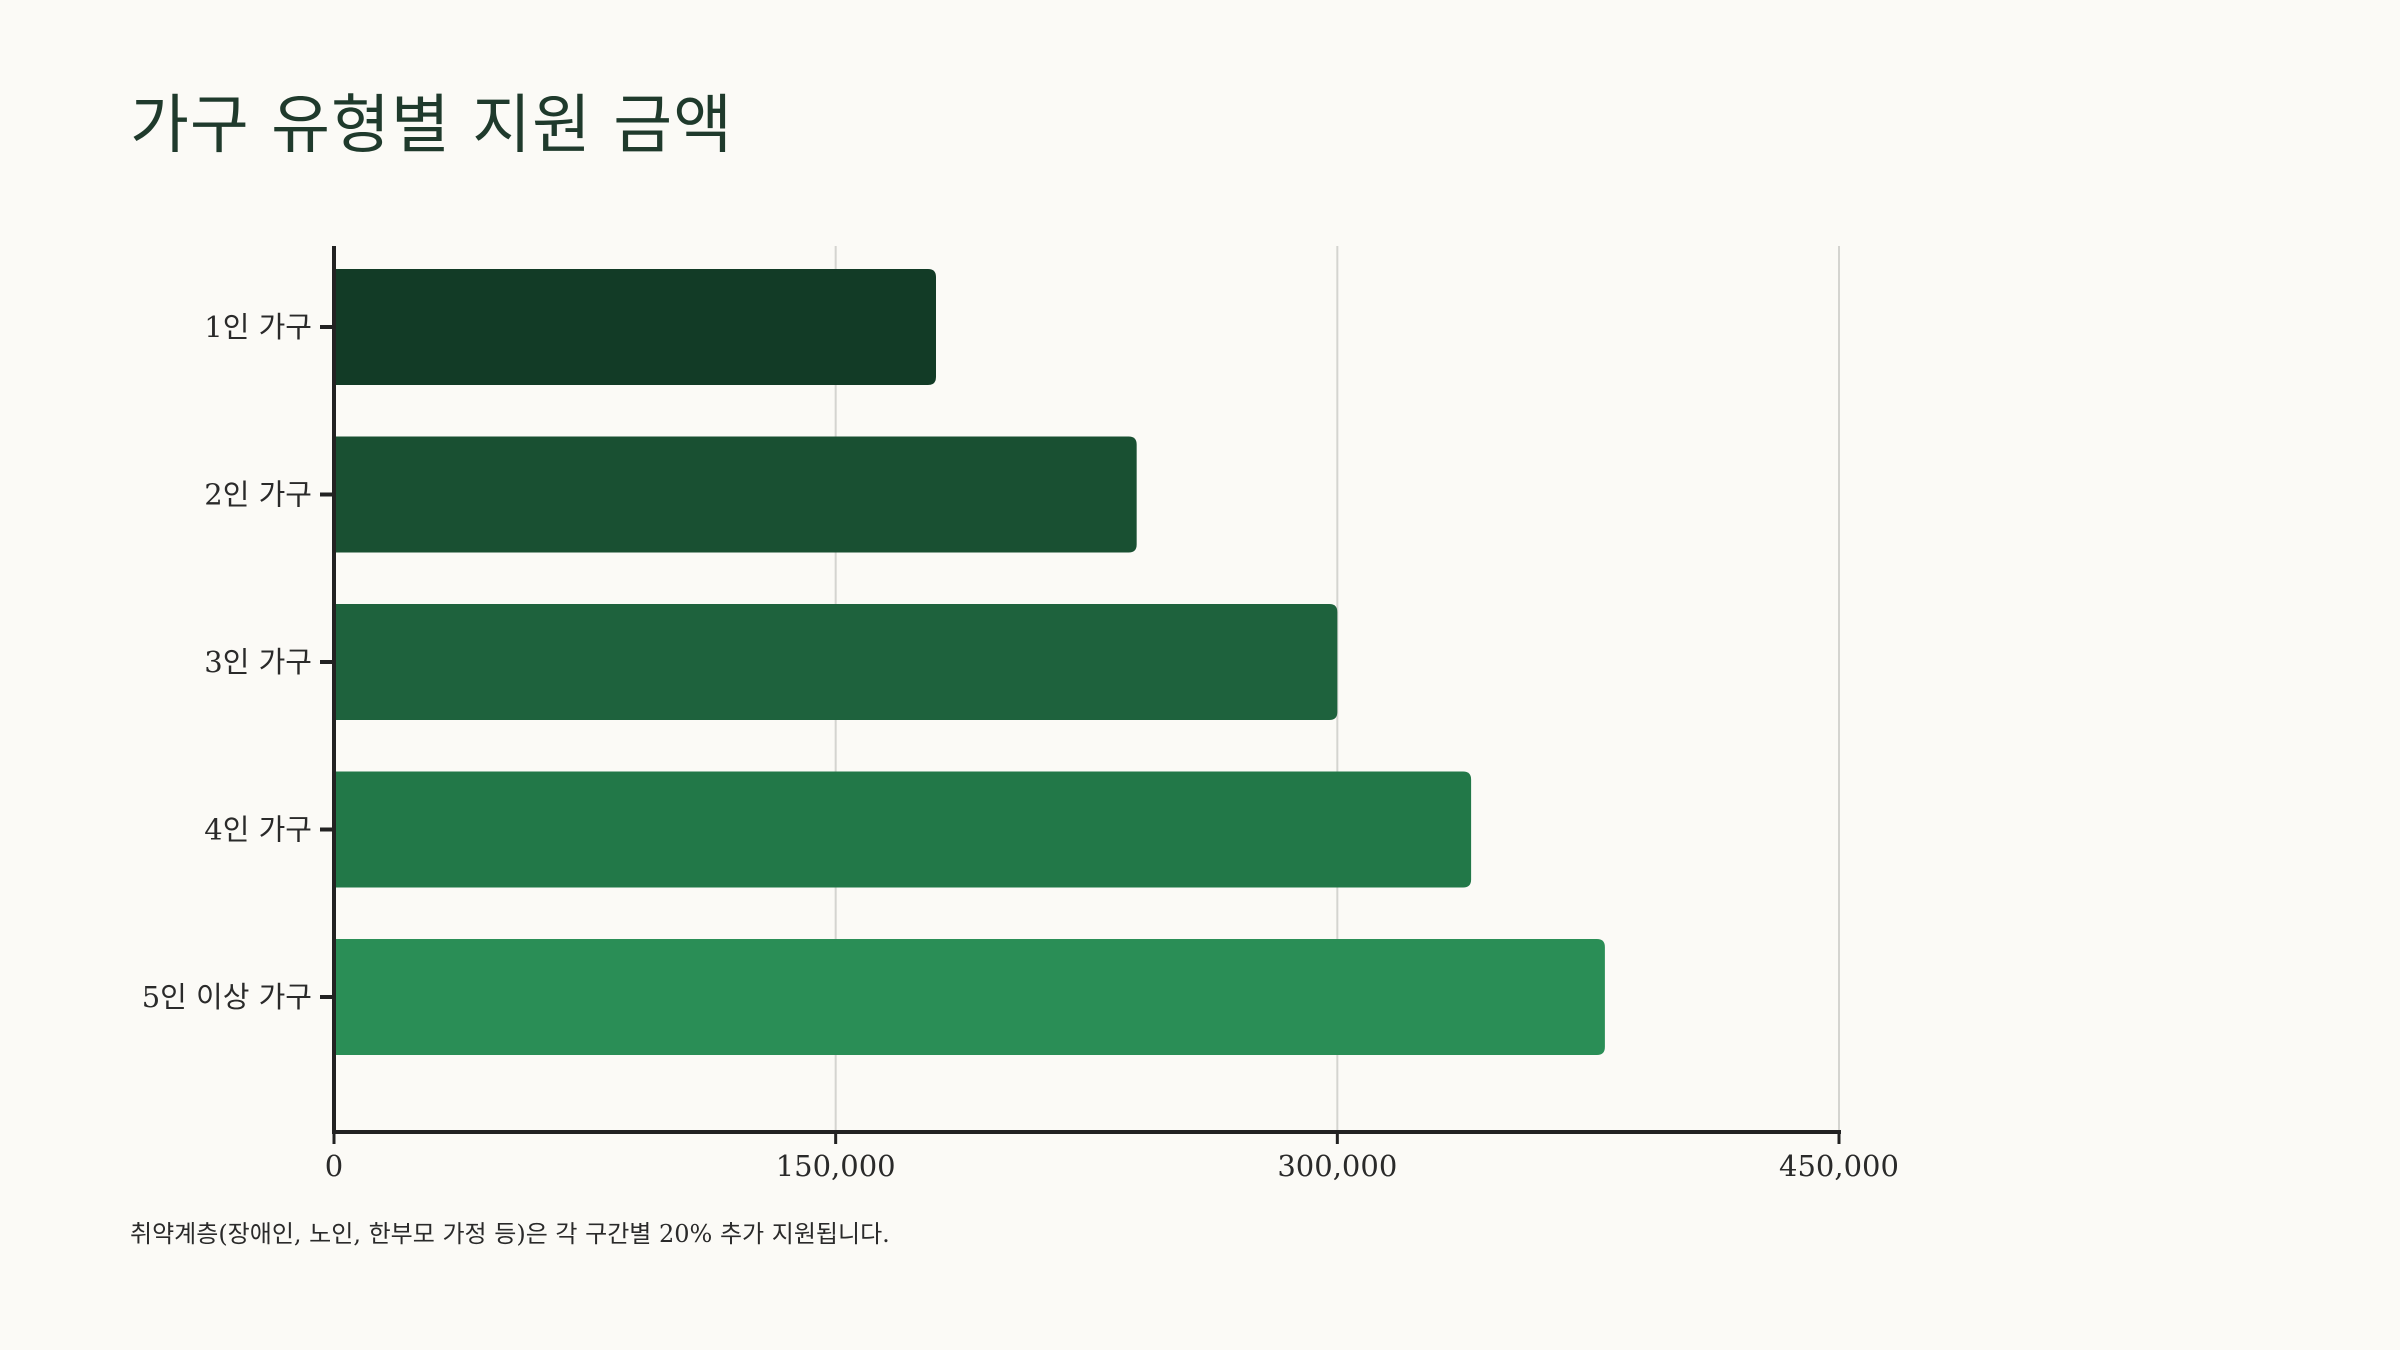  What do you see at coordinates (258, 830) in the screenshot?
I see `category-label-4: 4인 가구` at bounding box center [258, 830].